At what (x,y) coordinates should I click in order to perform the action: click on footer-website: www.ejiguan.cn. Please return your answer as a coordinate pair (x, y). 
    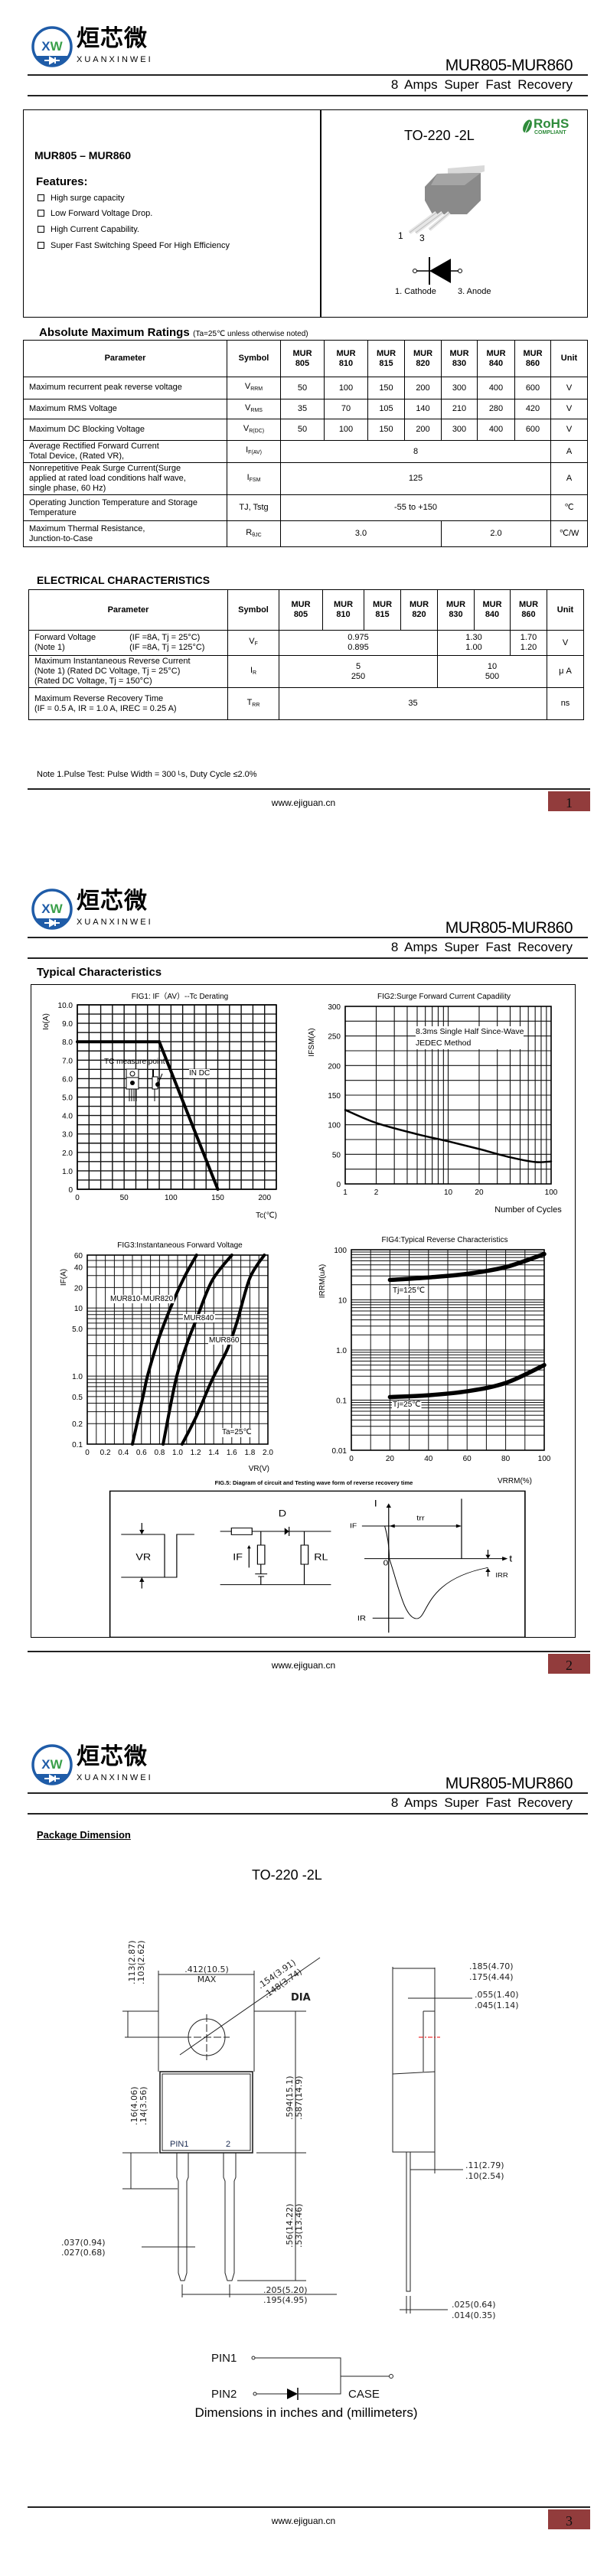
    Looking at the image, I should click on (303, 802).